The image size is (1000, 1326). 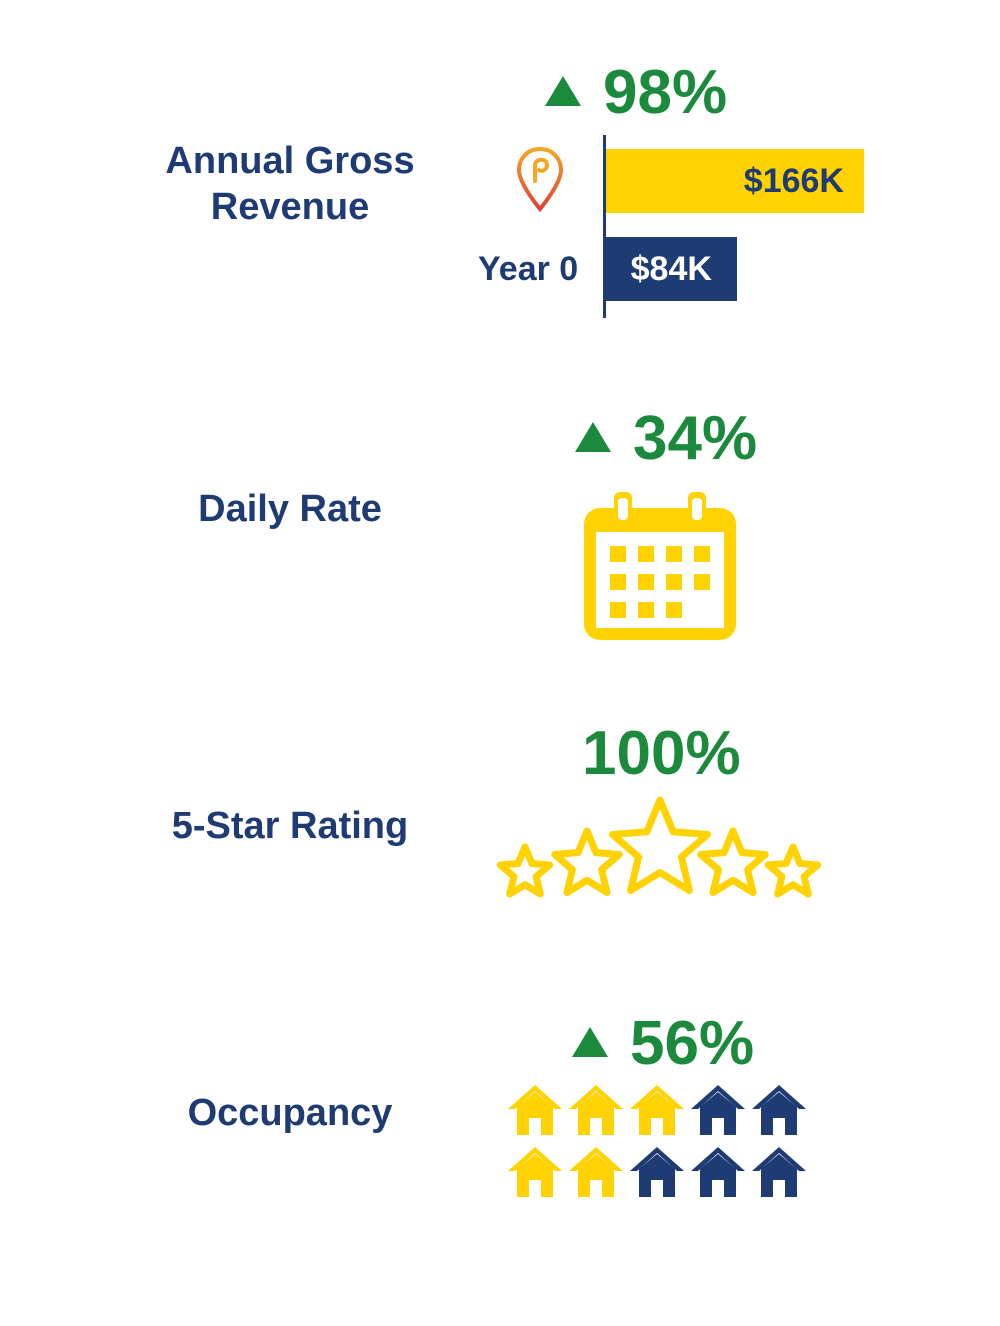 I want to click on rating-value: 100%, so click(x=661, y=753).